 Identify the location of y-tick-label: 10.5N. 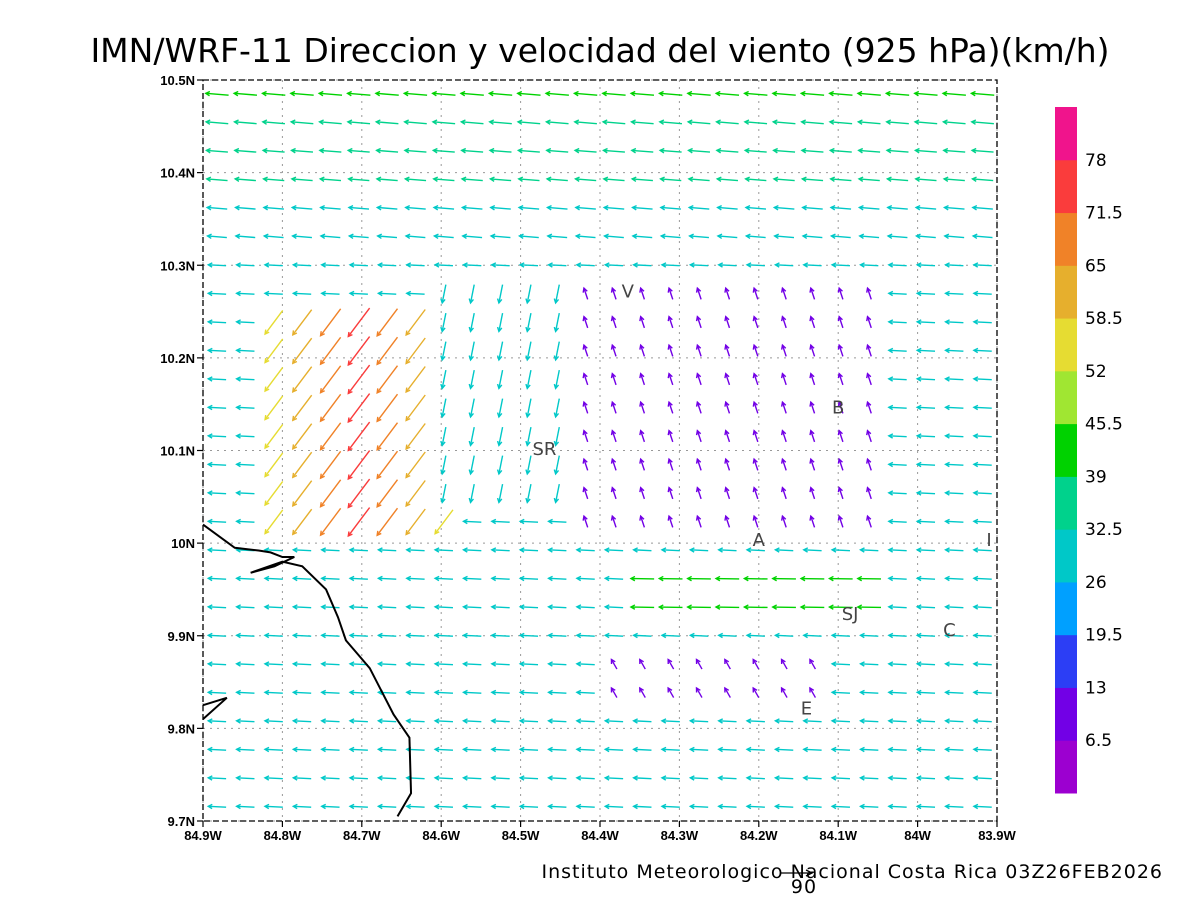
(177, 80).